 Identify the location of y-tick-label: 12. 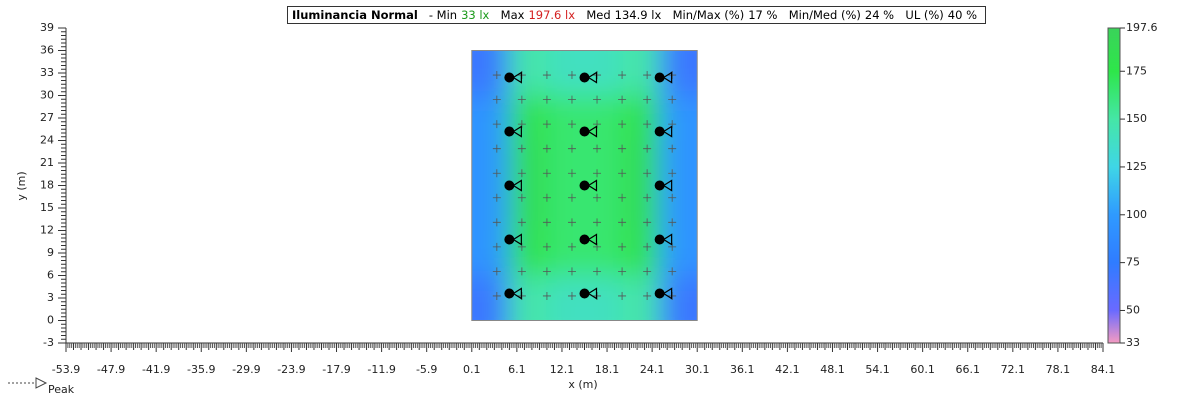
(47, 230).